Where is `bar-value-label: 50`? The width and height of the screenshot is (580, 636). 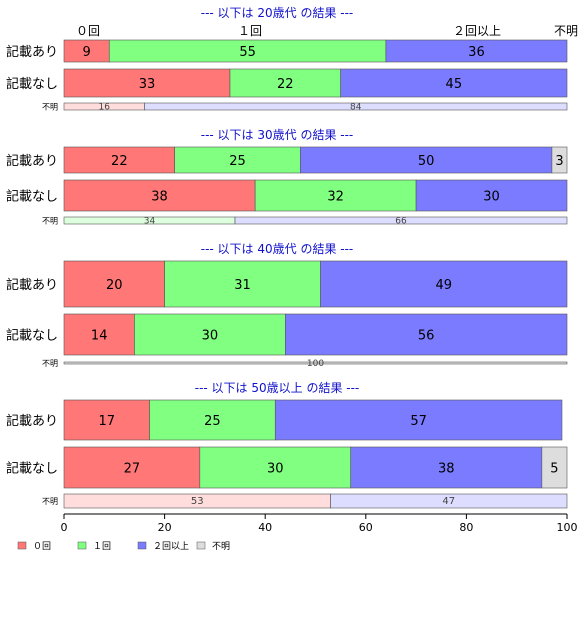 bar-value-label: 50 is located at coordinates (426, 161).